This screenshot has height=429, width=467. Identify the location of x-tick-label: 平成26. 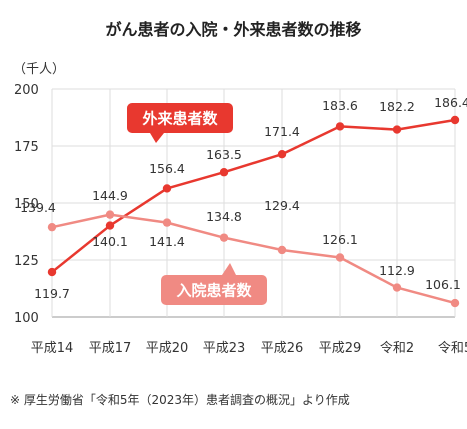
(282, 348).